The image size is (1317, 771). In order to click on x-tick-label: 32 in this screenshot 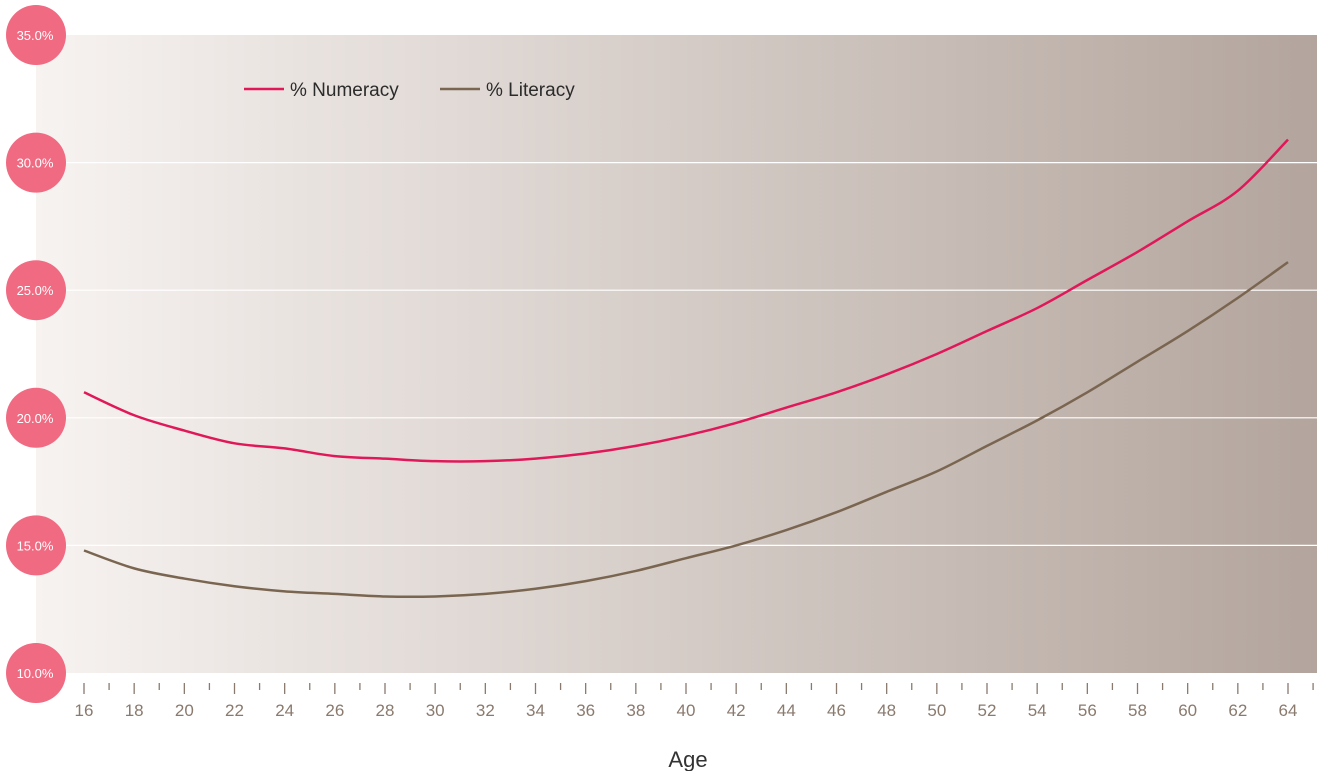, I will do `click(485, 710)`.